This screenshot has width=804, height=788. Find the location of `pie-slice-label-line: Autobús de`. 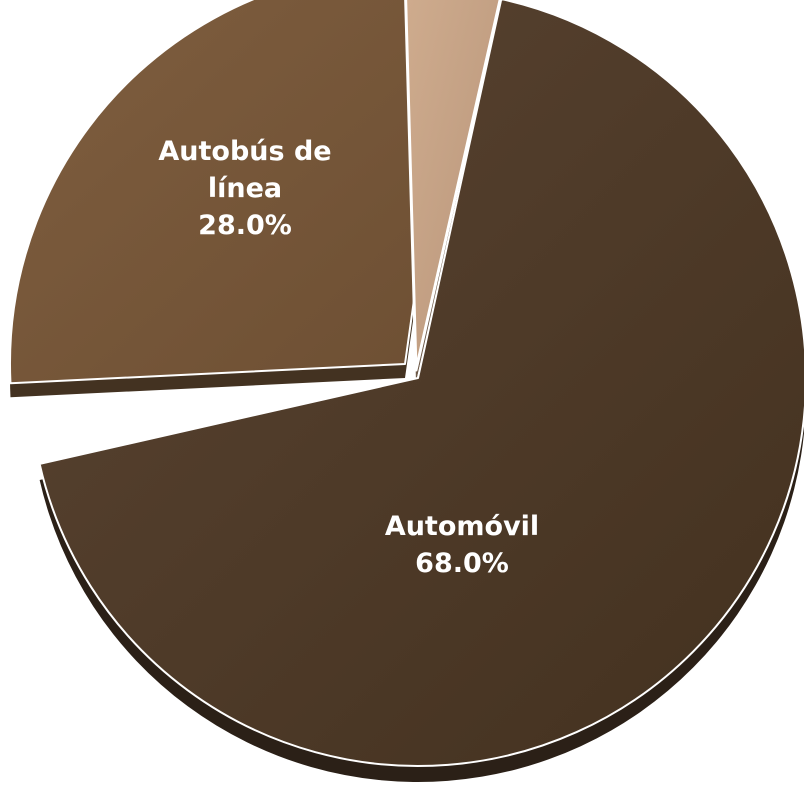

pie-slice-label-line: Autobús de is located at coordinates (244, 151).